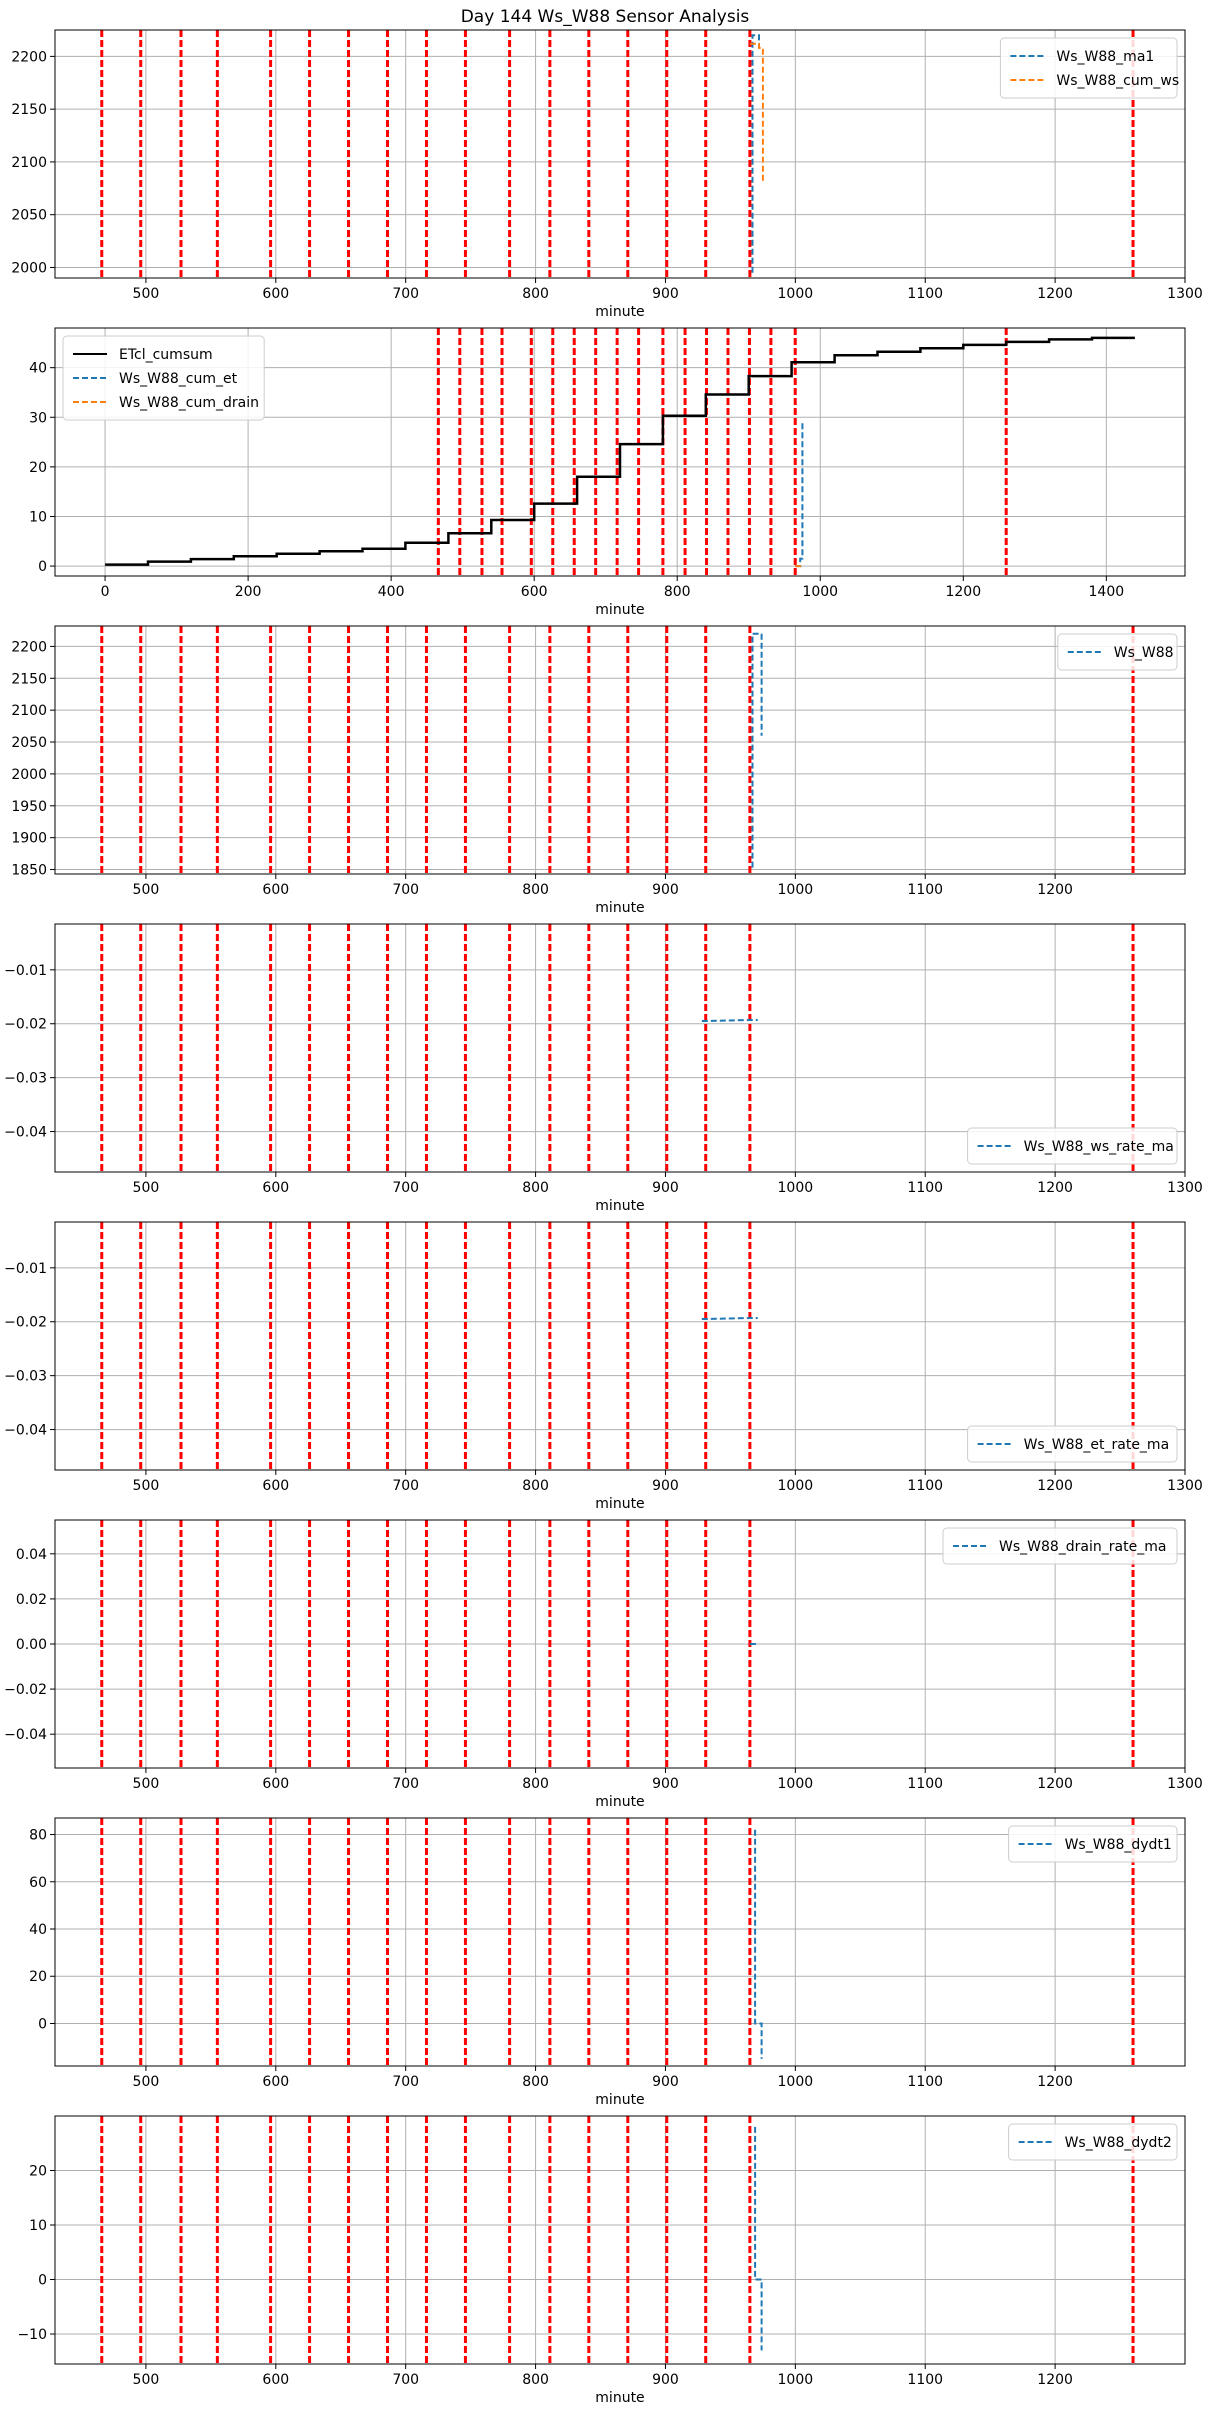 Image resolution: width=1211 pixels, height=2411 pixels. What do you see at coordinates (1105, 57) in the screenshot?
I see `legend-label: Ws_W88_ma1` at bounding box center [1105, 57].